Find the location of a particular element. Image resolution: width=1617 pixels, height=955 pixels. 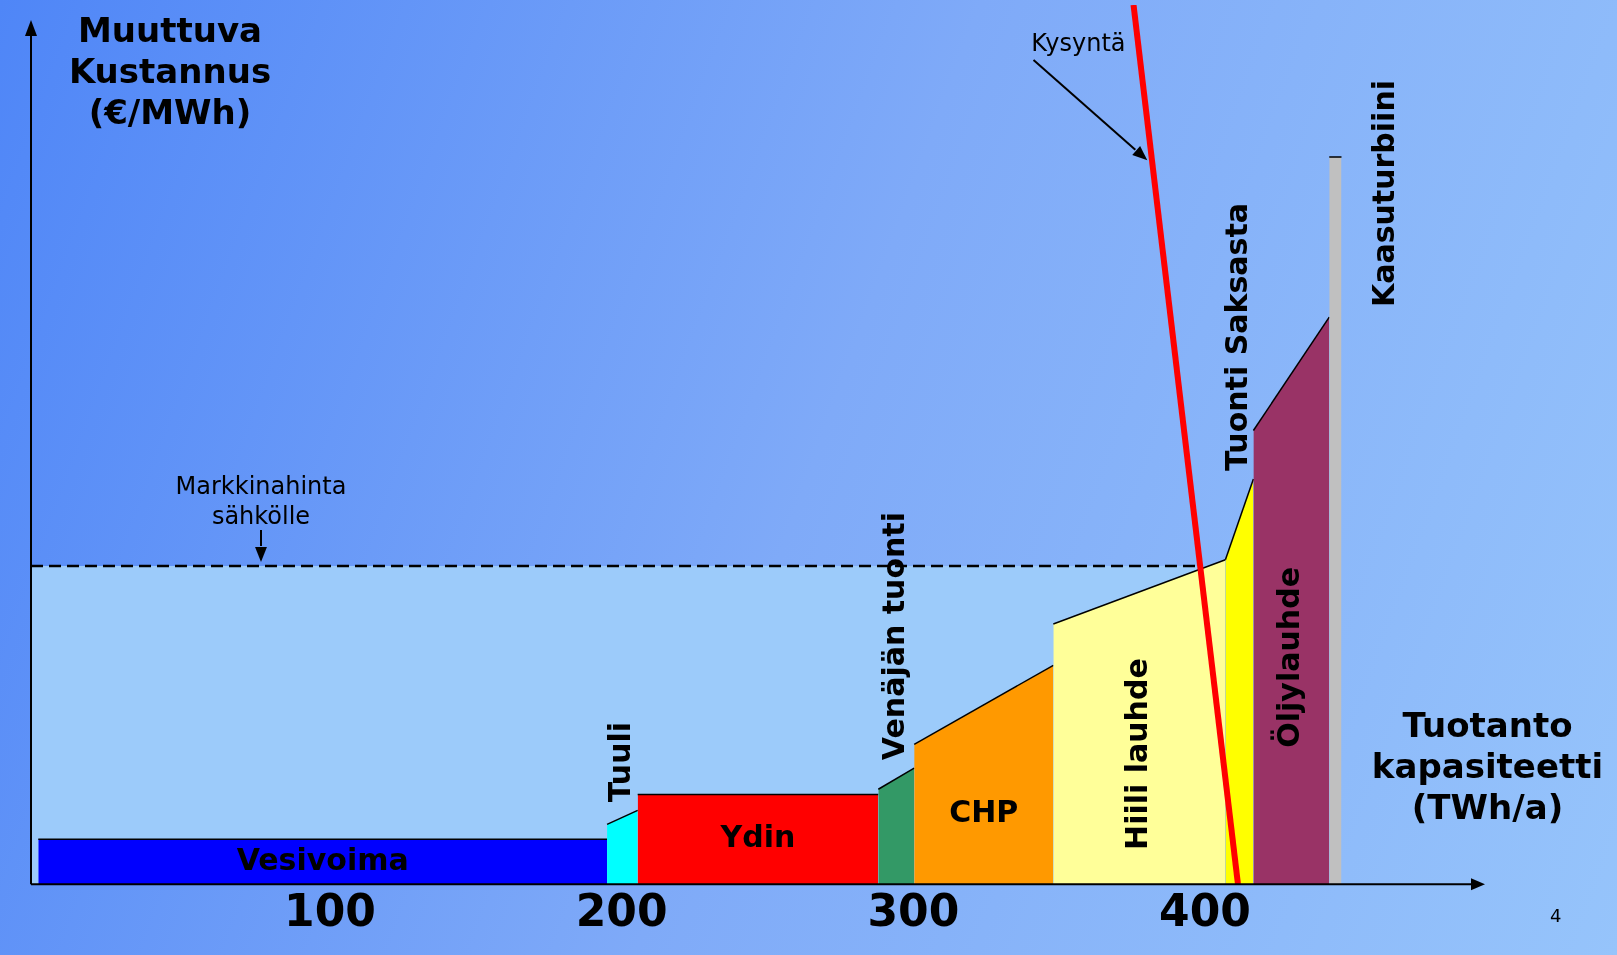

text: Tuuli is located at coordinates (620, 762).